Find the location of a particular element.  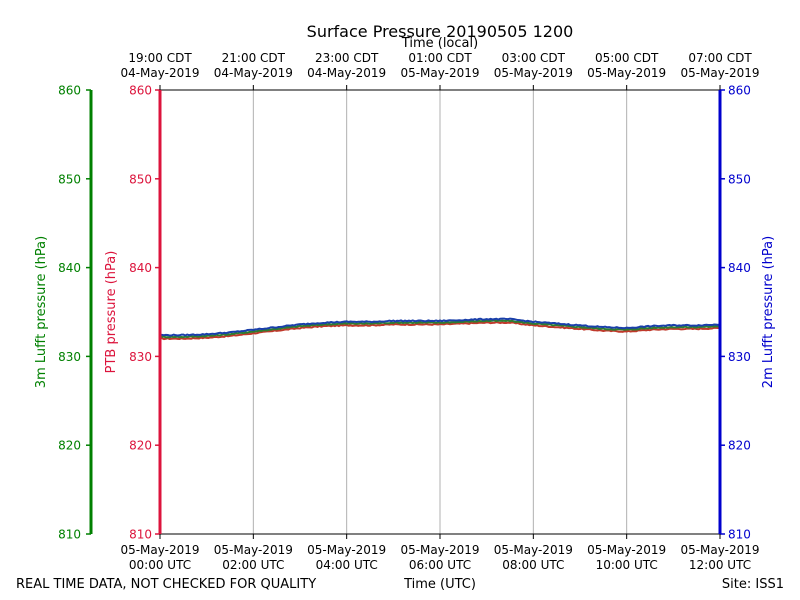

x-tick-label-utc-time: 10:00 UTC is located at coordinates (627, 565).